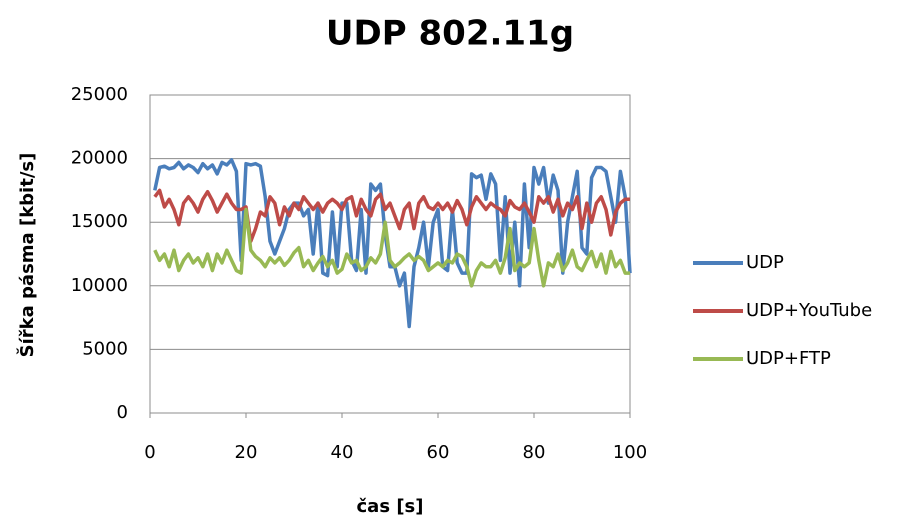 This screenshot has height=521, width=909. What do you see at coordinates (122, 412) in the screenshot?
I see `y-tick-label: 0` at bounding box center [122, 412].